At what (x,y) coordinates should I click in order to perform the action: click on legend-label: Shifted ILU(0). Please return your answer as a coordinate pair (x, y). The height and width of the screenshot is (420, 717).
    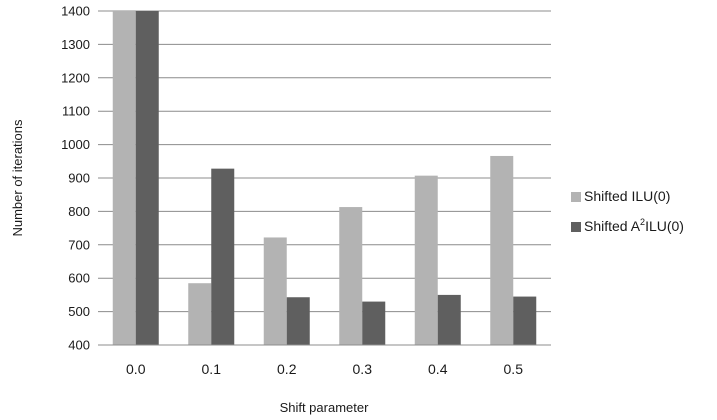
    Looking at the image, I should click on (627, 196).